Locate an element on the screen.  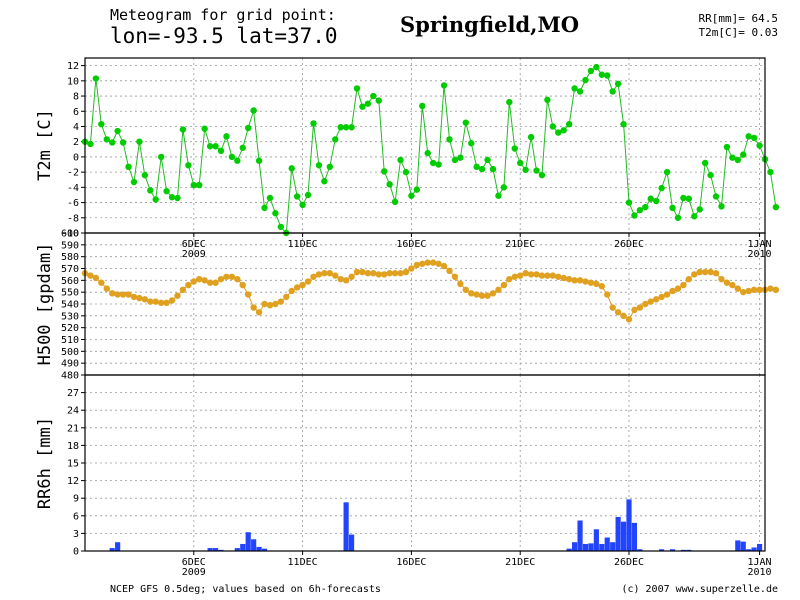
rr6h-ytick-label: 12 is located at coordinates (73, 481).